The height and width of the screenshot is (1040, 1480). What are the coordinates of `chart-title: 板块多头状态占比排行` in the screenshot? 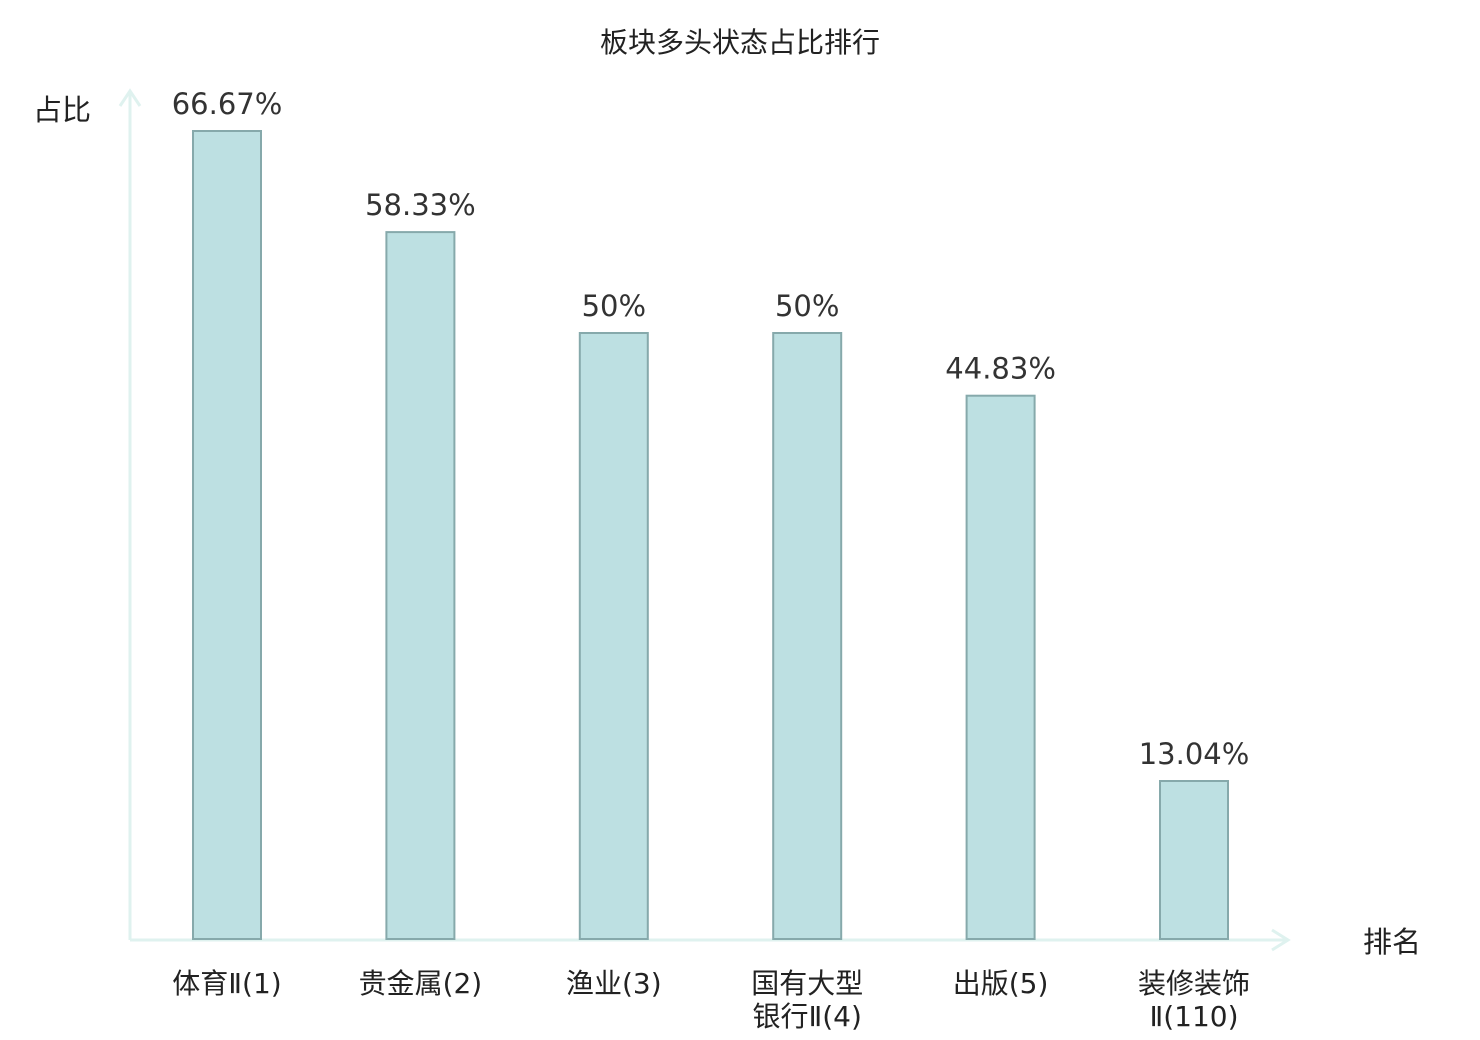 It's located at (740, 42).